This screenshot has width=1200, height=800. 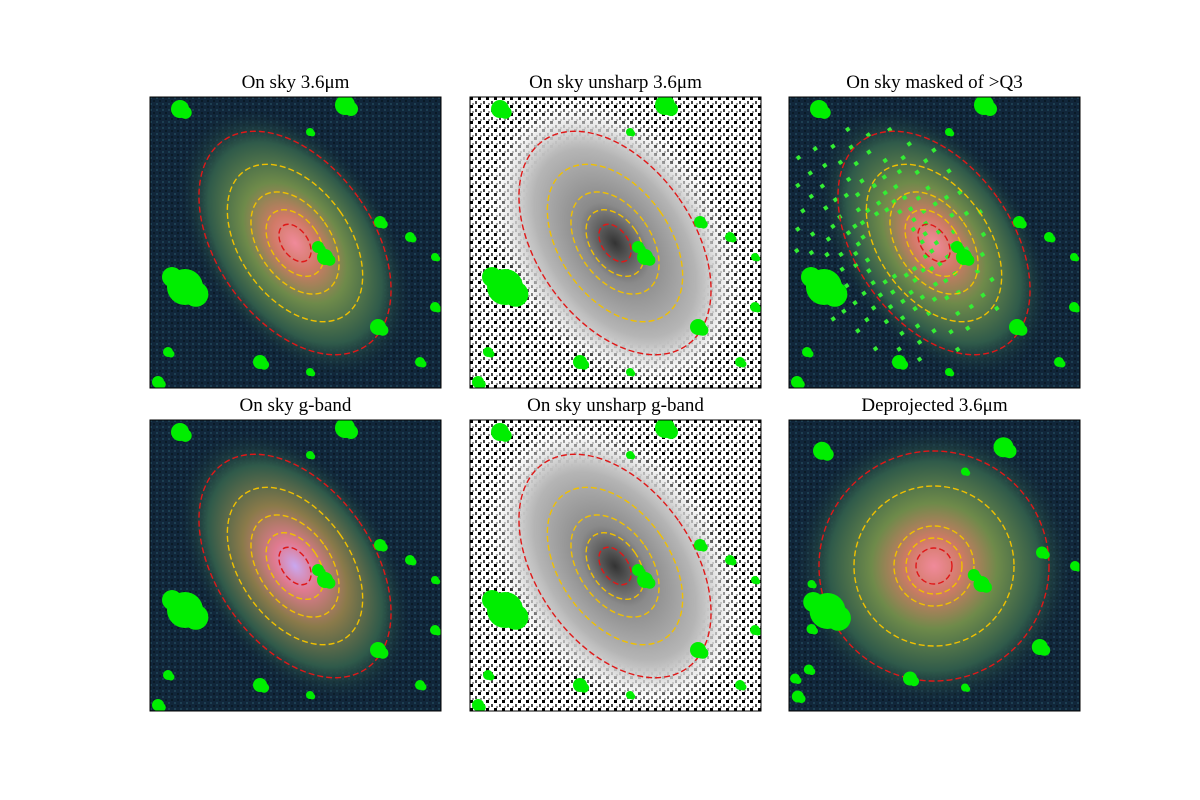 I want to click on panel-title: On sky masked of >Q3, so click(x=934, y=82).